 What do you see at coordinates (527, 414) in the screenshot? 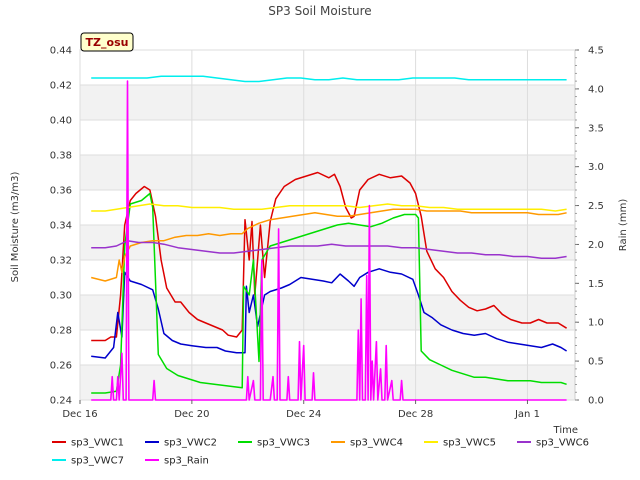
I see `x-tick-label: Jan 1` at bounding box center [527, 414].